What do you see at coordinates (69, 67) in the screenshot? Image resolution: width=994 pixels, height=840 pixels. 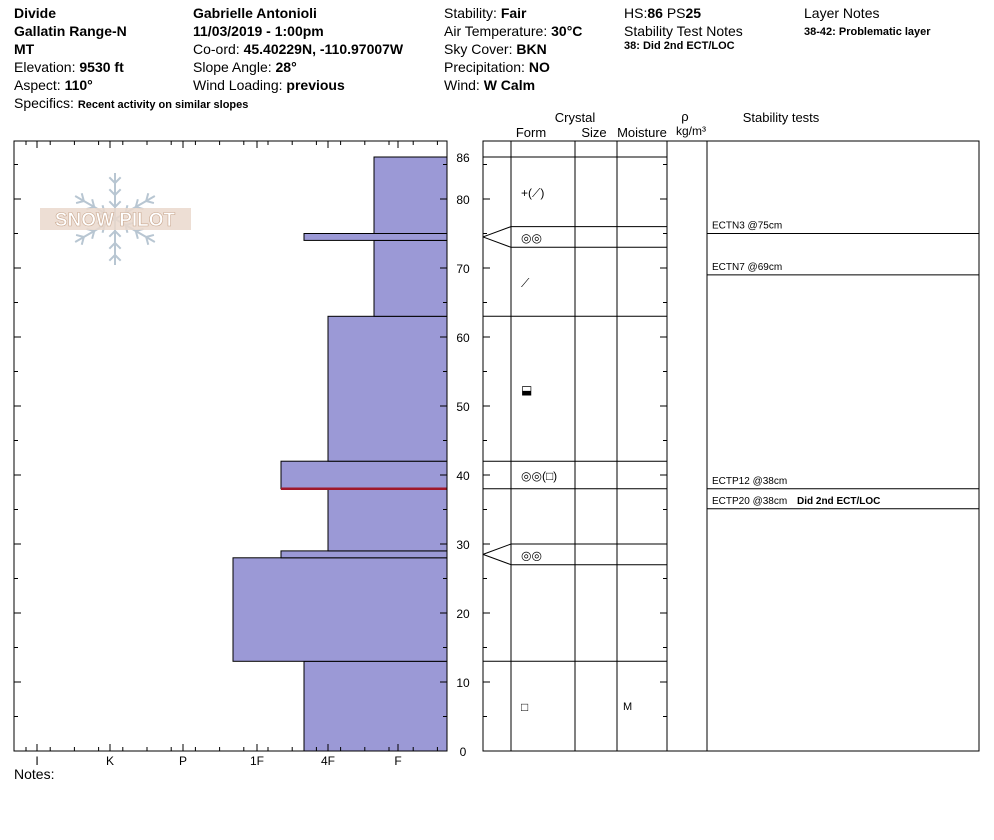 I see `elevation-field: Elevation: 9530 ft` at bounding box center [69, 67].